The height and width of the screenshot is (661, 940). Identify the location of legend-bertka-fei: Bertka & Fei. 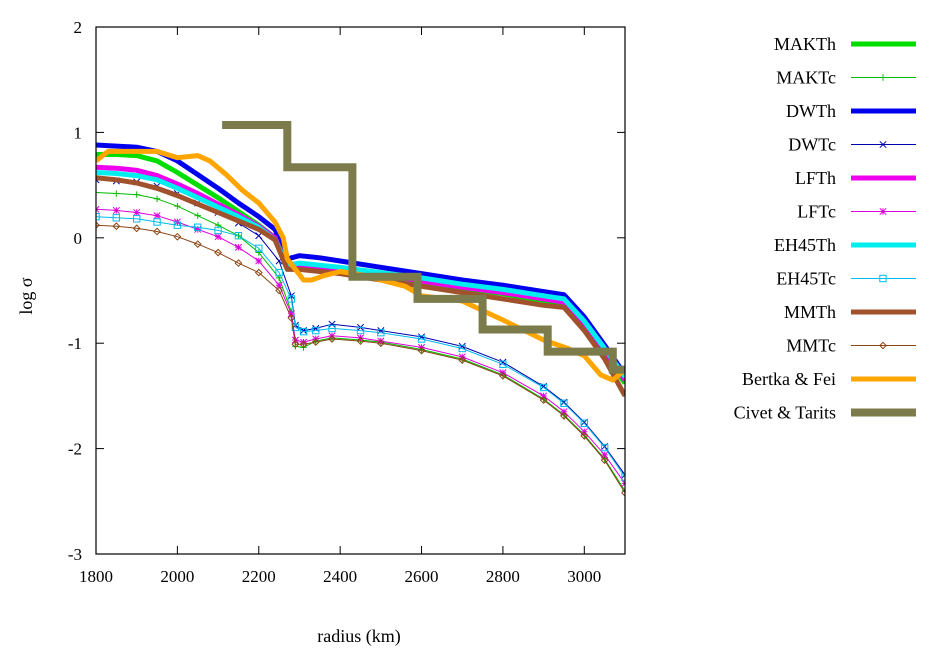
(829, 379).